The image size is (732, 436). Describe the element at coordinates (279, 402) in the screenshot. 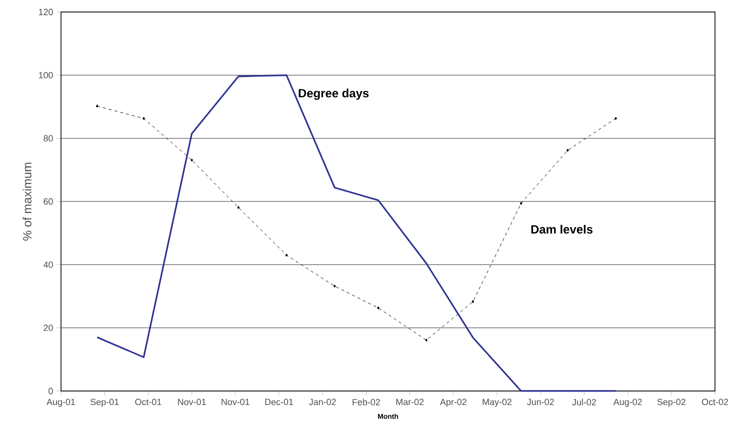

I see `x-tick-label: Dec-01` at that location.